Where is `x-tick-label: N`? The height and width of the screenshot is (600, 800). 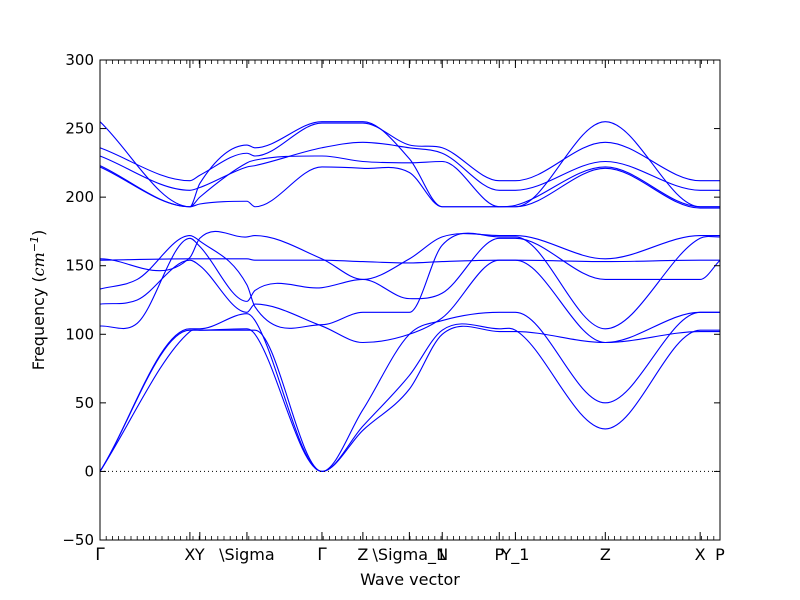 x-tick-label: N is located at coordinates (442, 554).